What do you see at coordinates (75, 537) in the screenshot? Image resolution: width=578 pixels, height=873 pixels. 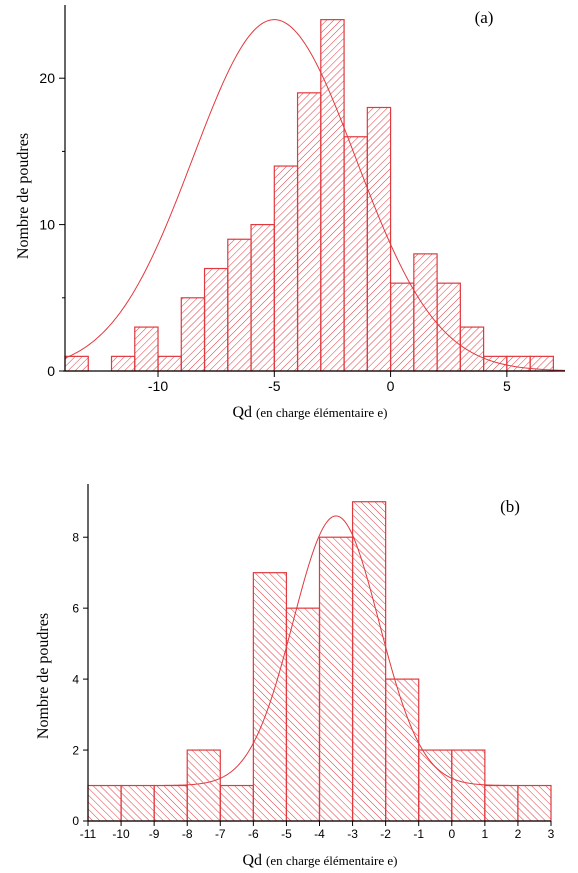 I see `chart-b-y-tick-label: 8` at bounding box center [75, 537].